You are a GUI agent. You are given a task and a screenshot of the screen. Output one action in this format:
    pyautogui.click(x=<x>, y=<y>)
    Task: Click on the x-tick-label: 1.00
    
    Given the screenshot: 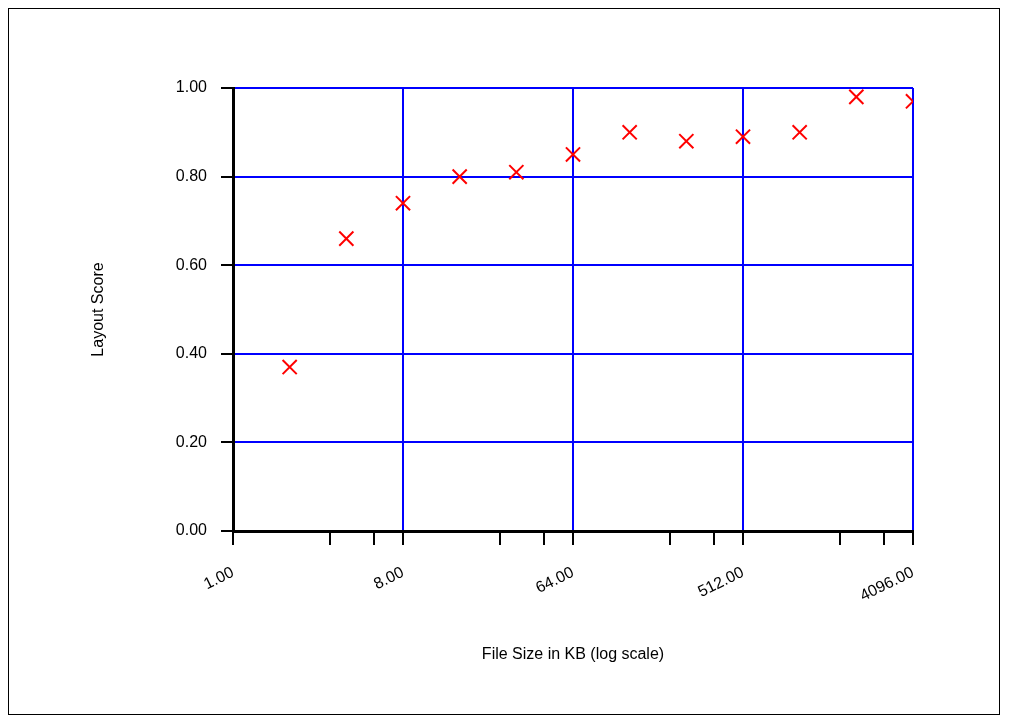 What is the action you would take?
    pyautogui.click(x=218, y=577)
    